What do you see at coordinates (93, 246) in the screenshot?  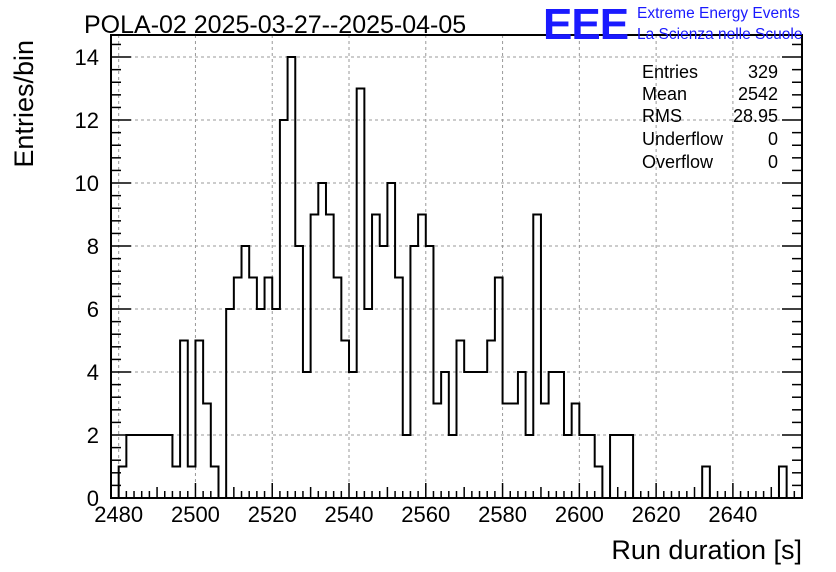 I see `y-tick-label: 8` at bounding box center [93, 246].